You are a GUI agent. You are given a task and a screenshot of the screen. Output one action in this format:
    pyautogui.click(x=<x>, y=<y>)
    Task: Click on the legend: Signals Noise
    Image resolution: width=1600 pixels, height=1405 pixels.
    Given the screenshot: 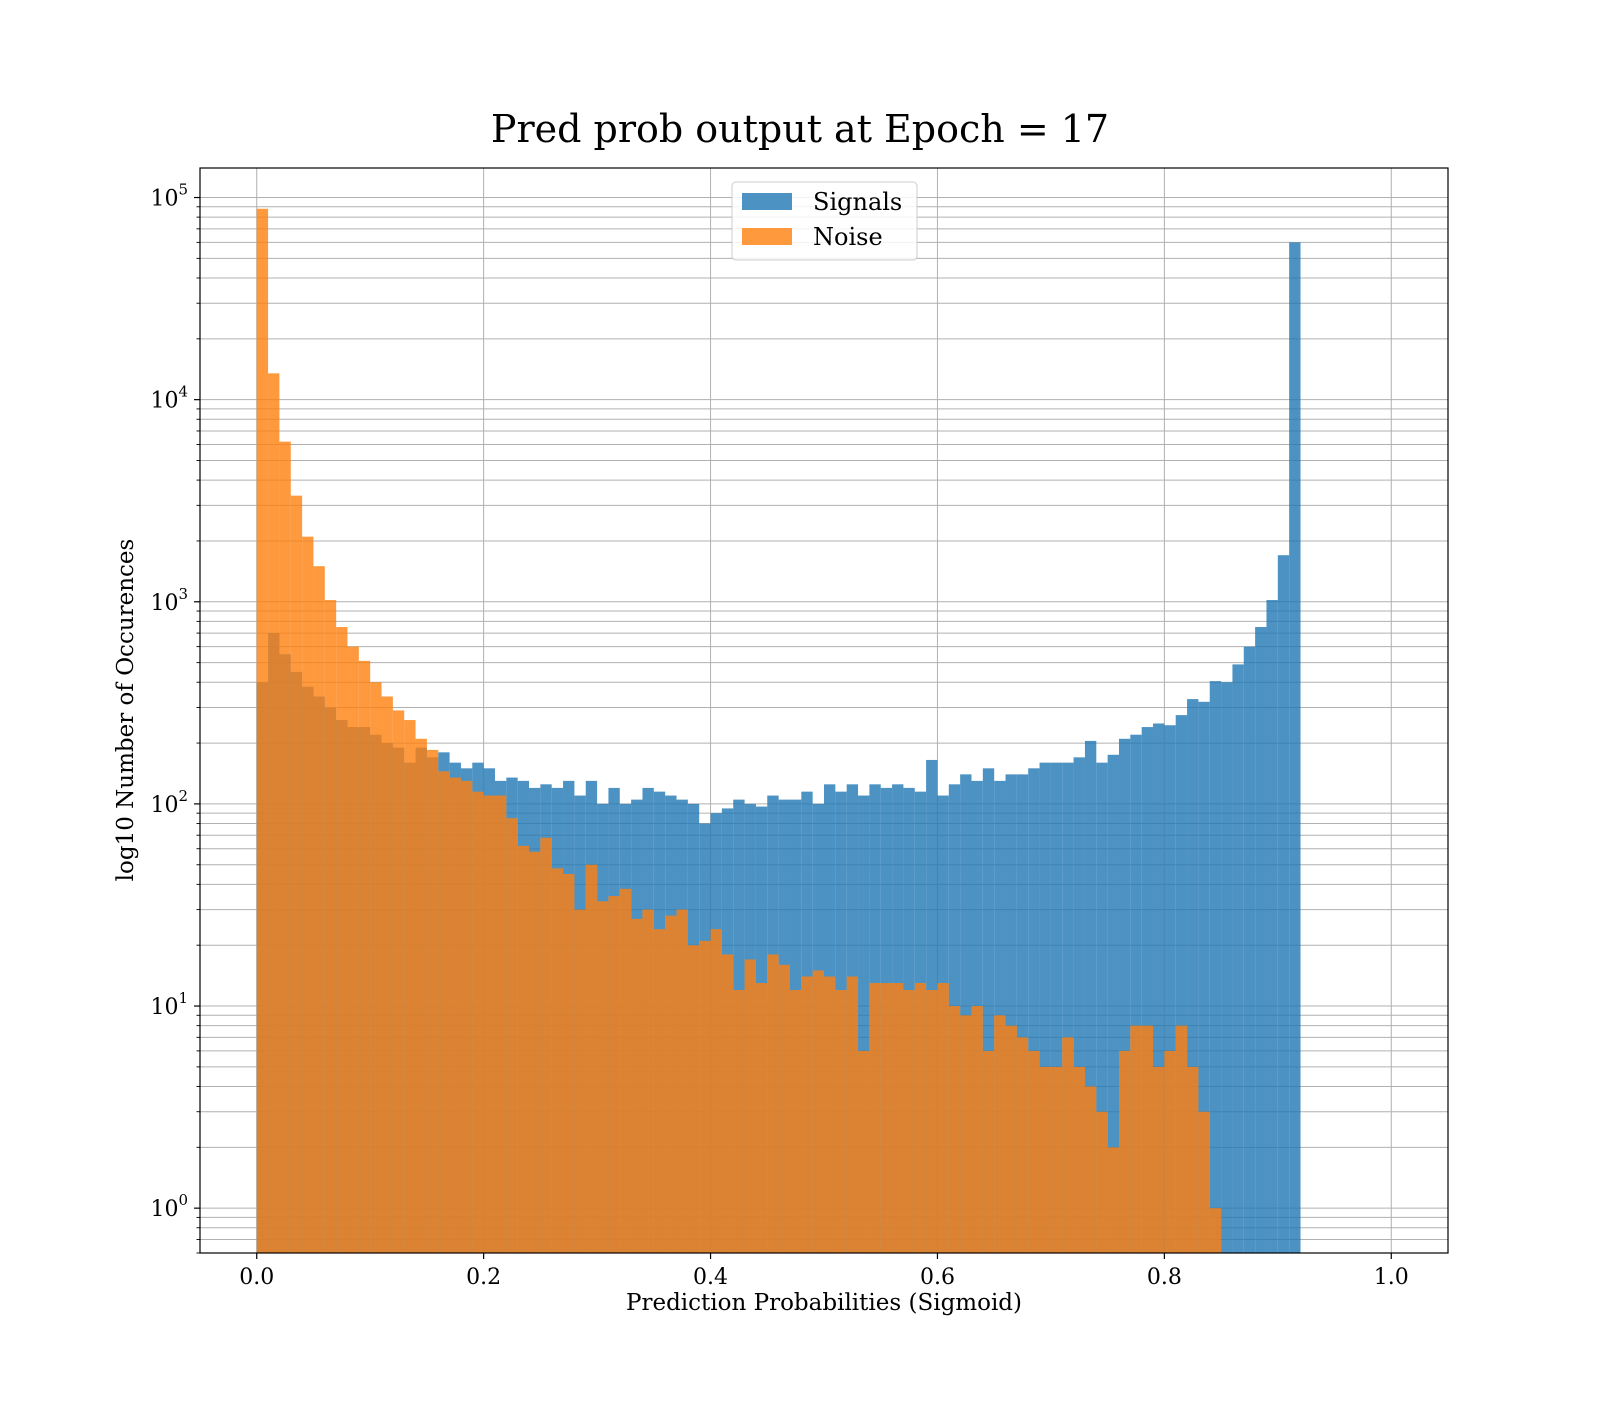 What is the action you would take?
    pyautogui.click(x=824, y=221)
    